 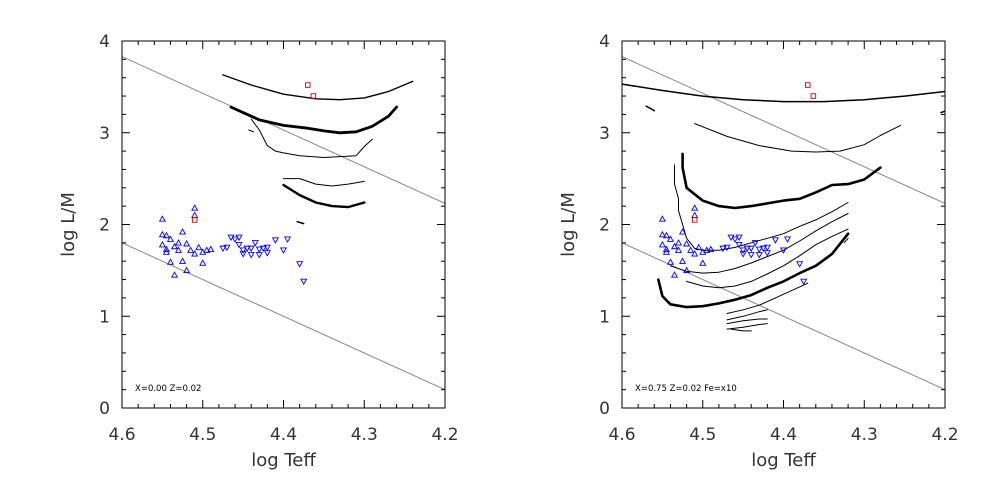 I want to click on x-axis-label: log Teff, so click(x=283, y=460).